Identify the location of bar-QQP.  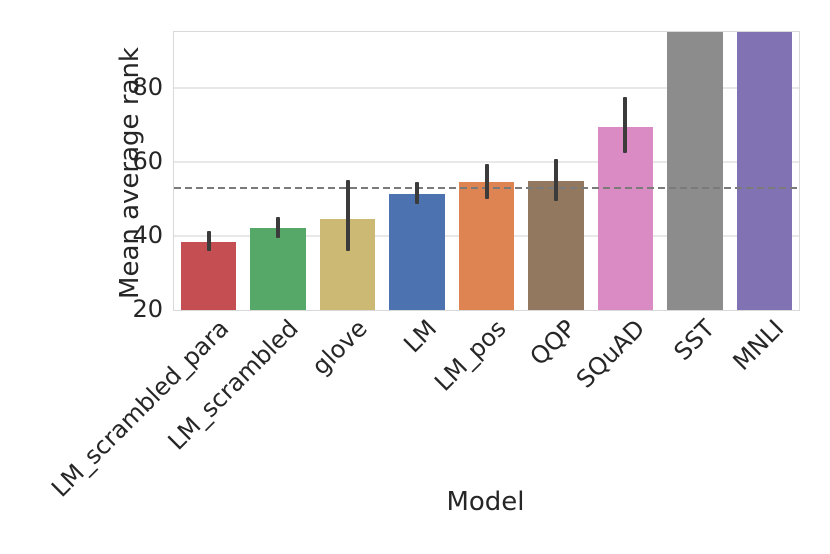
(556, 245).